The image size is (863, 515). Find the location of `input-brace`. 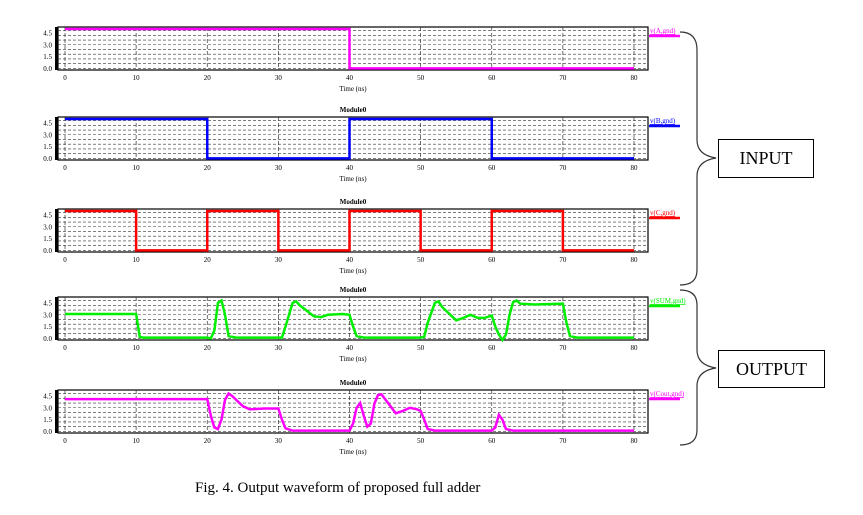

input-brace is located at coordinates (698, 158).